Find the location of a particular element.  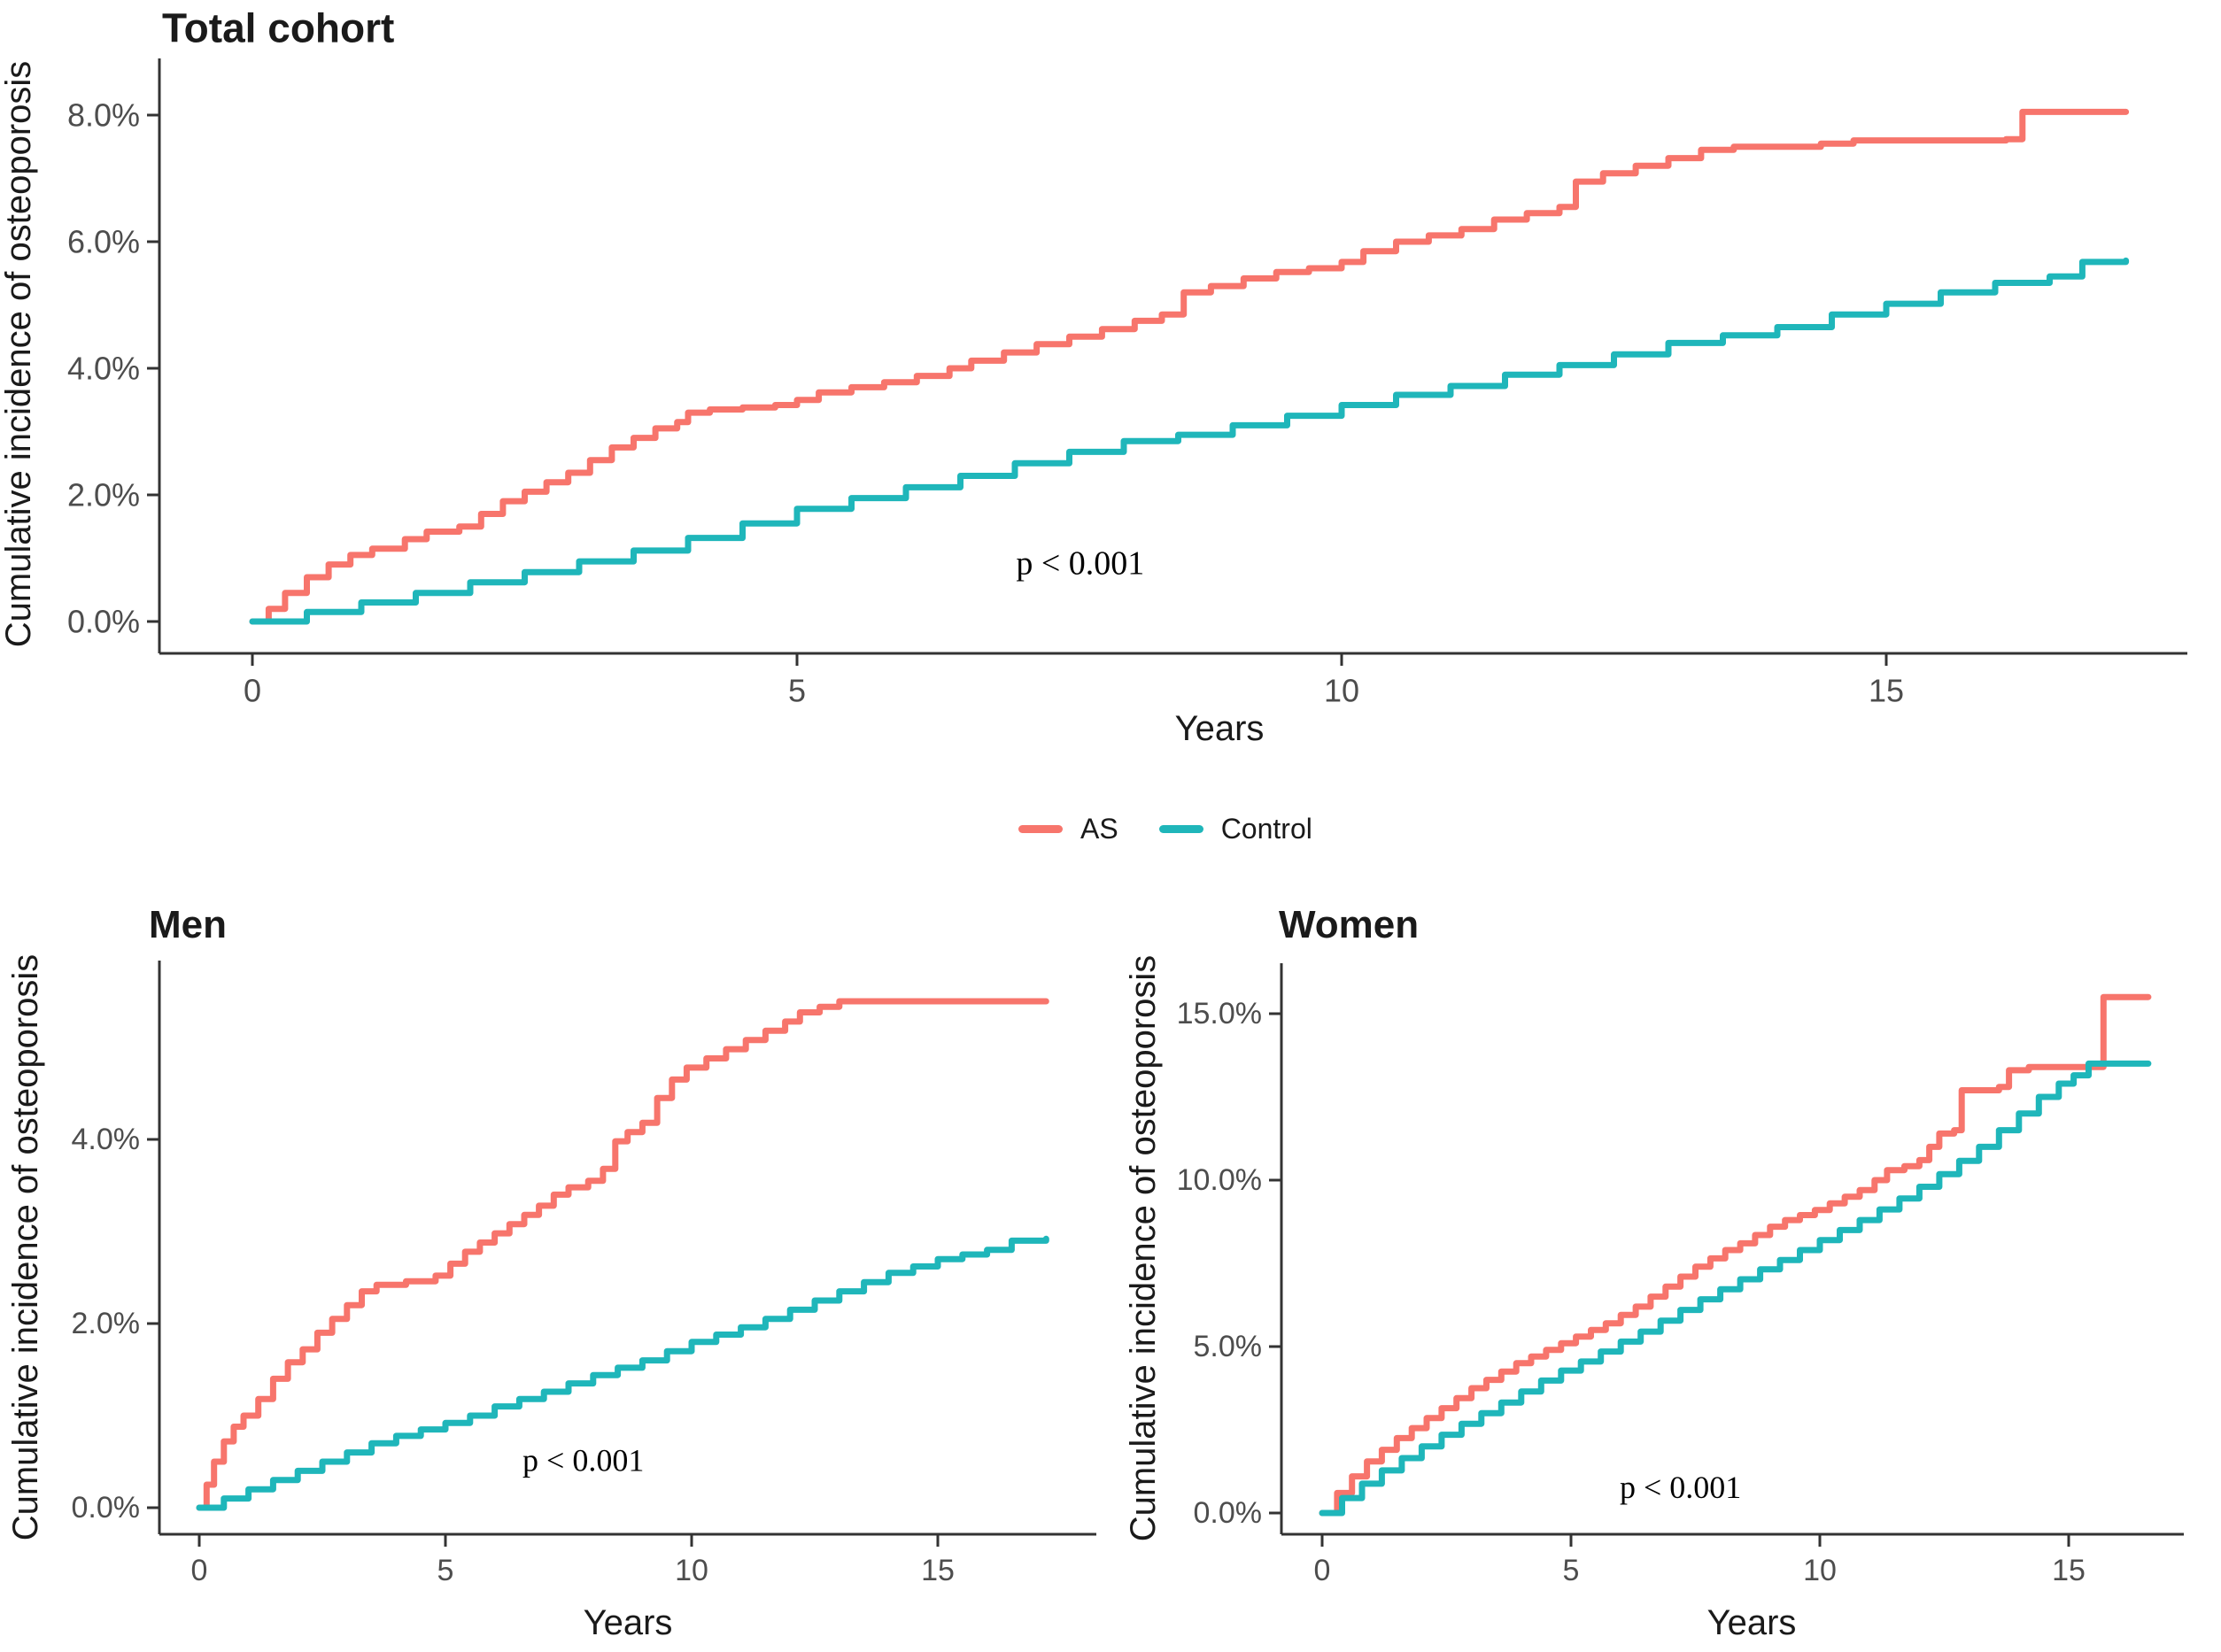

legend-item-control: Control is located at coordinates (1235, 828).